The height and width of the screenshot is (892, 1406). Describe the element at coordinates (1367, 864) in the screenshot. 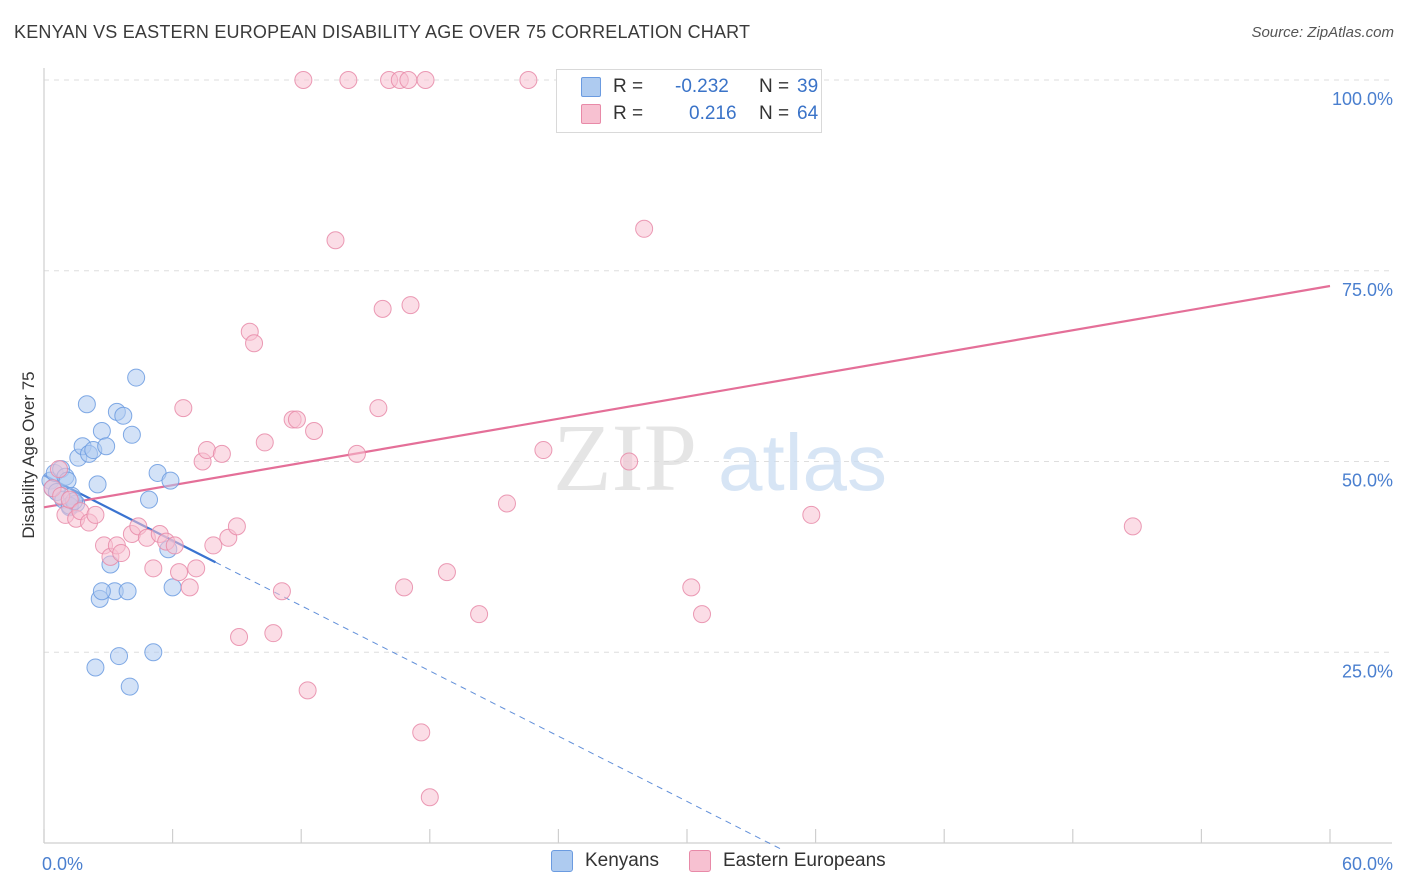

I see `x-tick-label: 60.0%` at that location.